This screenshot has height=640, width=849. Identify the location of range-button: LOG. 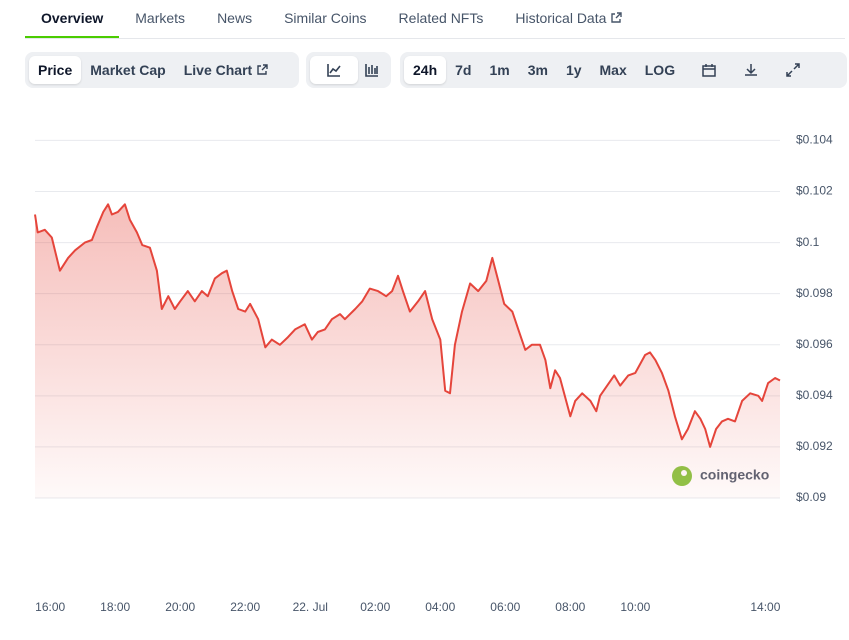
(660, 70).